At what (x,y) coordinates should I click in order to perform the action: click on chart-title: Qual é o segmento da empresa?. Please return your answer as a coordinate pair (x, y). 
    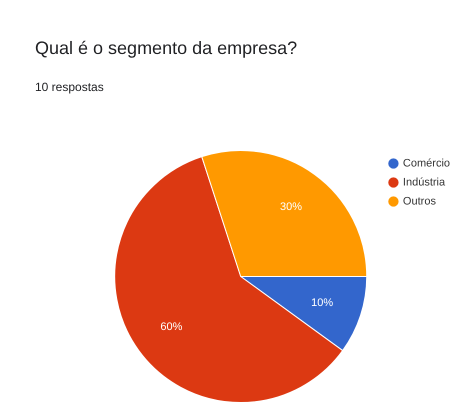
    Looking at the image, I should click on (166, 48).